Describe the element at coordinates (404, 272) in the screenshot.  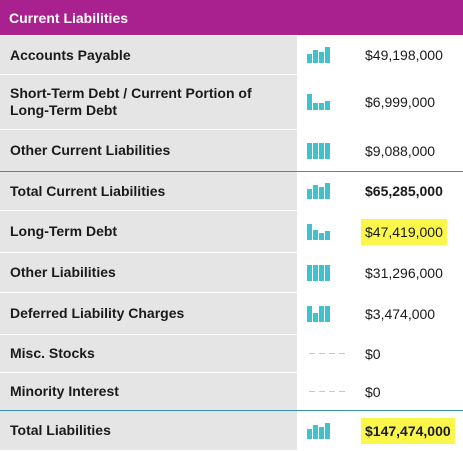
I see `row-value: $31,296,000` at that location.